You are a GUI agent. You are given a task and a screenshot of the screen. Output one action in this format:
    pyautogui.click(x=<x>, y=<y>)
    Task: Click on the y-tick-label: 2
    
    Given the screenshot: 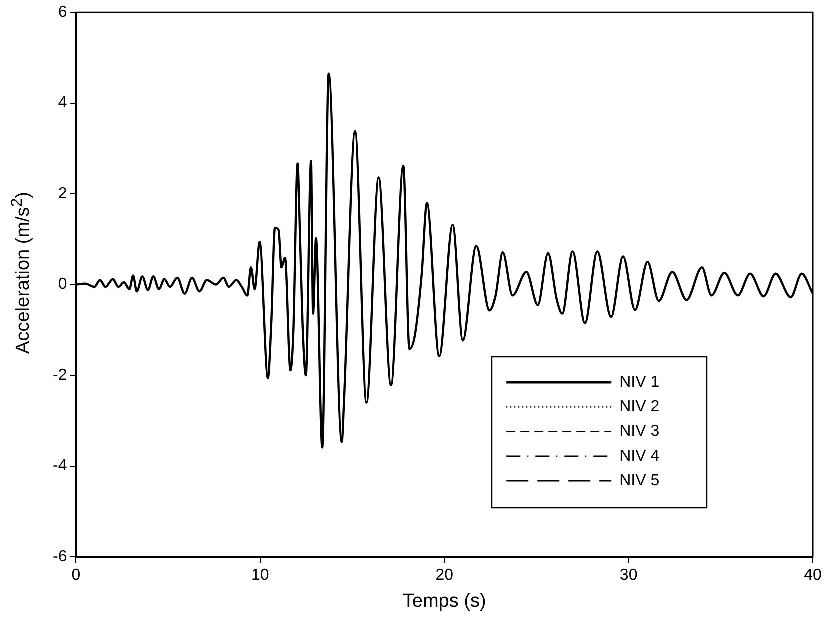 What is the action you would take?
    pyautogui.click(x=63, y=193)
    